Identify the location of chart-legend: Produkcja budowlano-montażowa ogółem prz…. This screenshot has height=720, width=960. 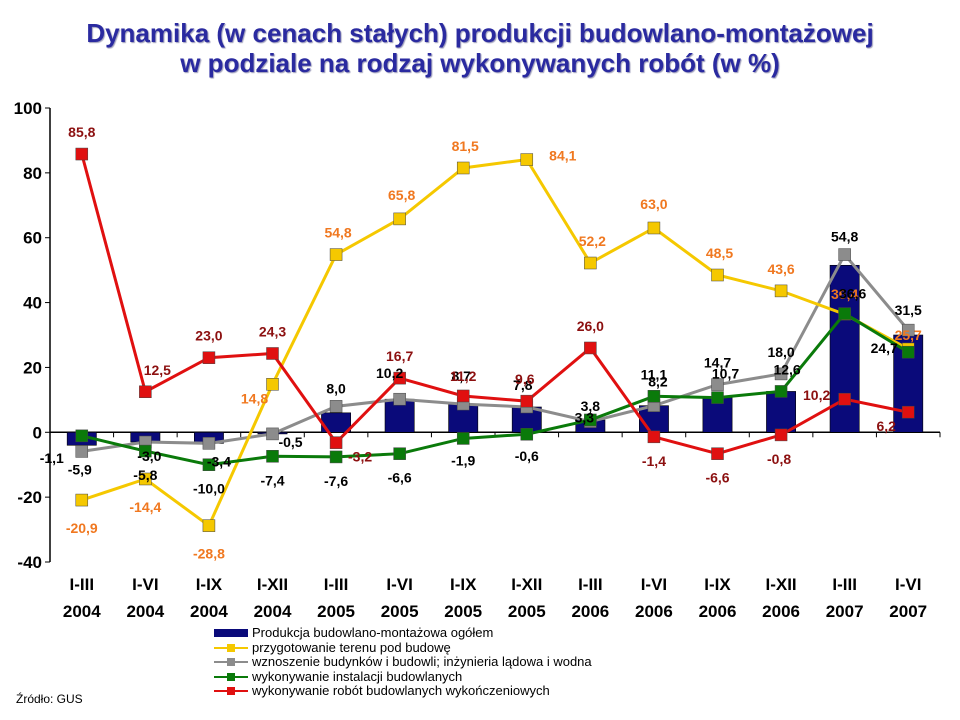
(403, 662).